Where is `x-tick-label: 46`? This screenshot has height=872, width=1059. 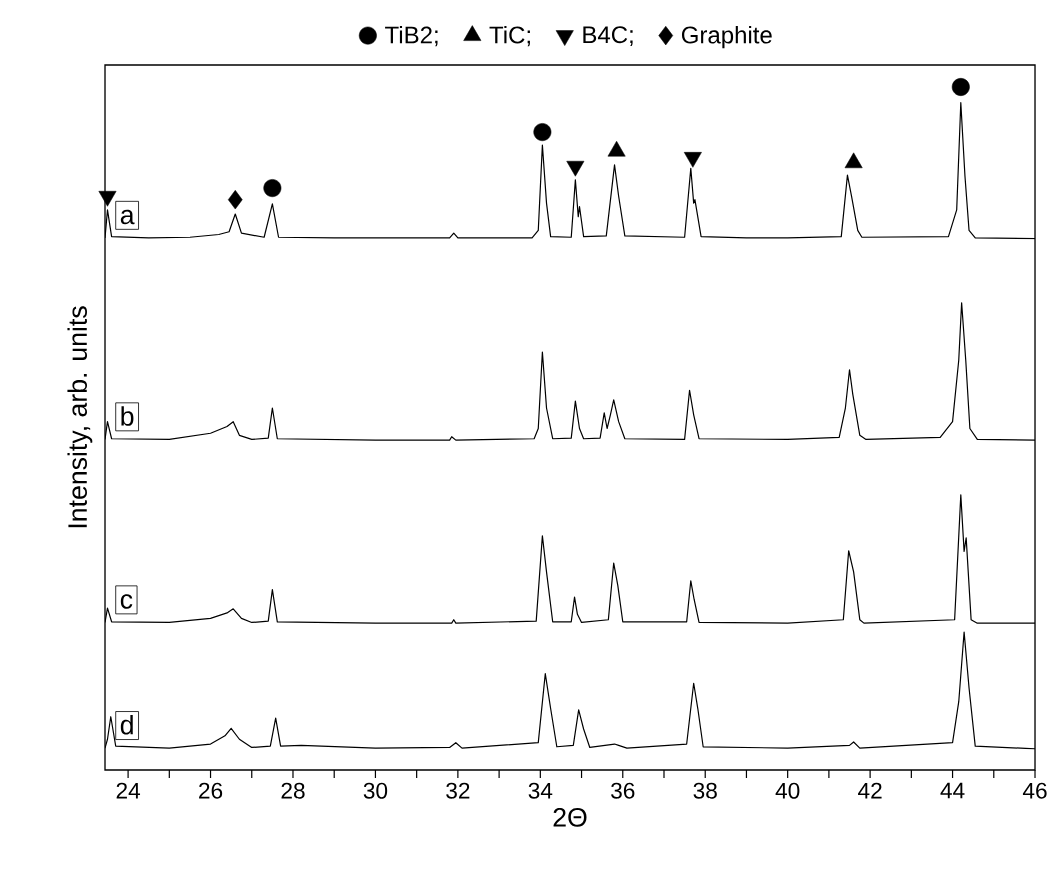 x-tick-label: 46 is located at coordinates (1034, 790).